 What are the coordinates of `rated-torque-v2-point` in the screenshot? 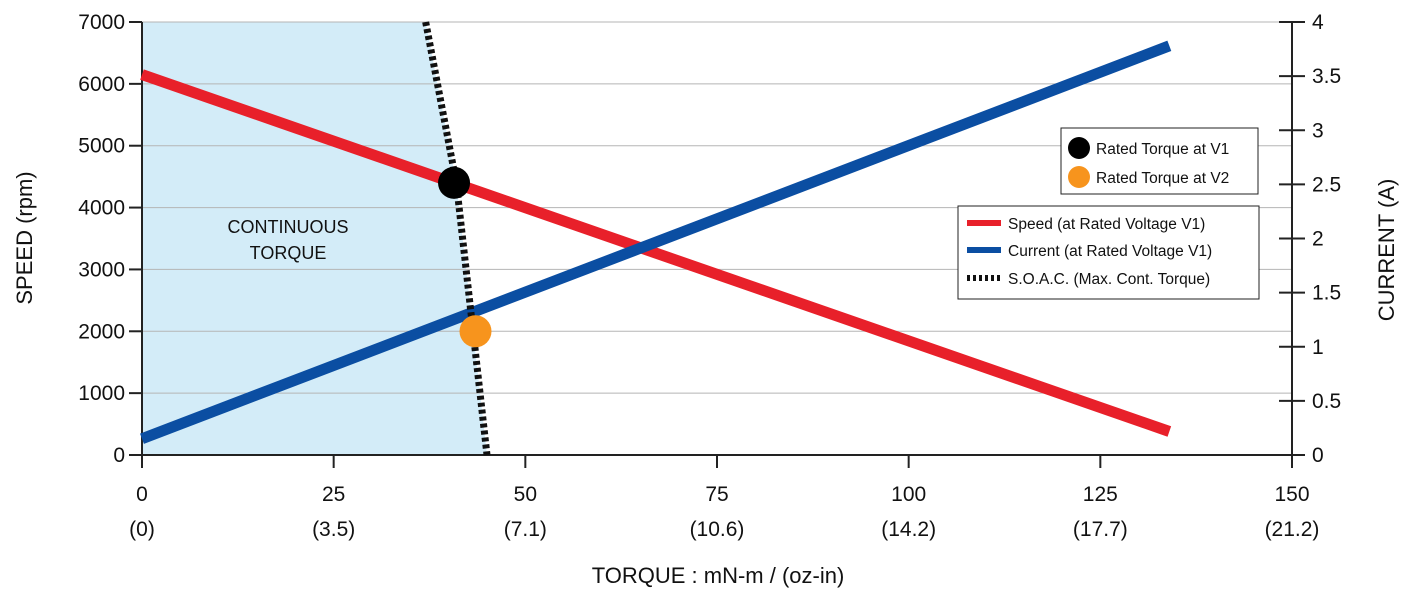 It's located at (475, 331).